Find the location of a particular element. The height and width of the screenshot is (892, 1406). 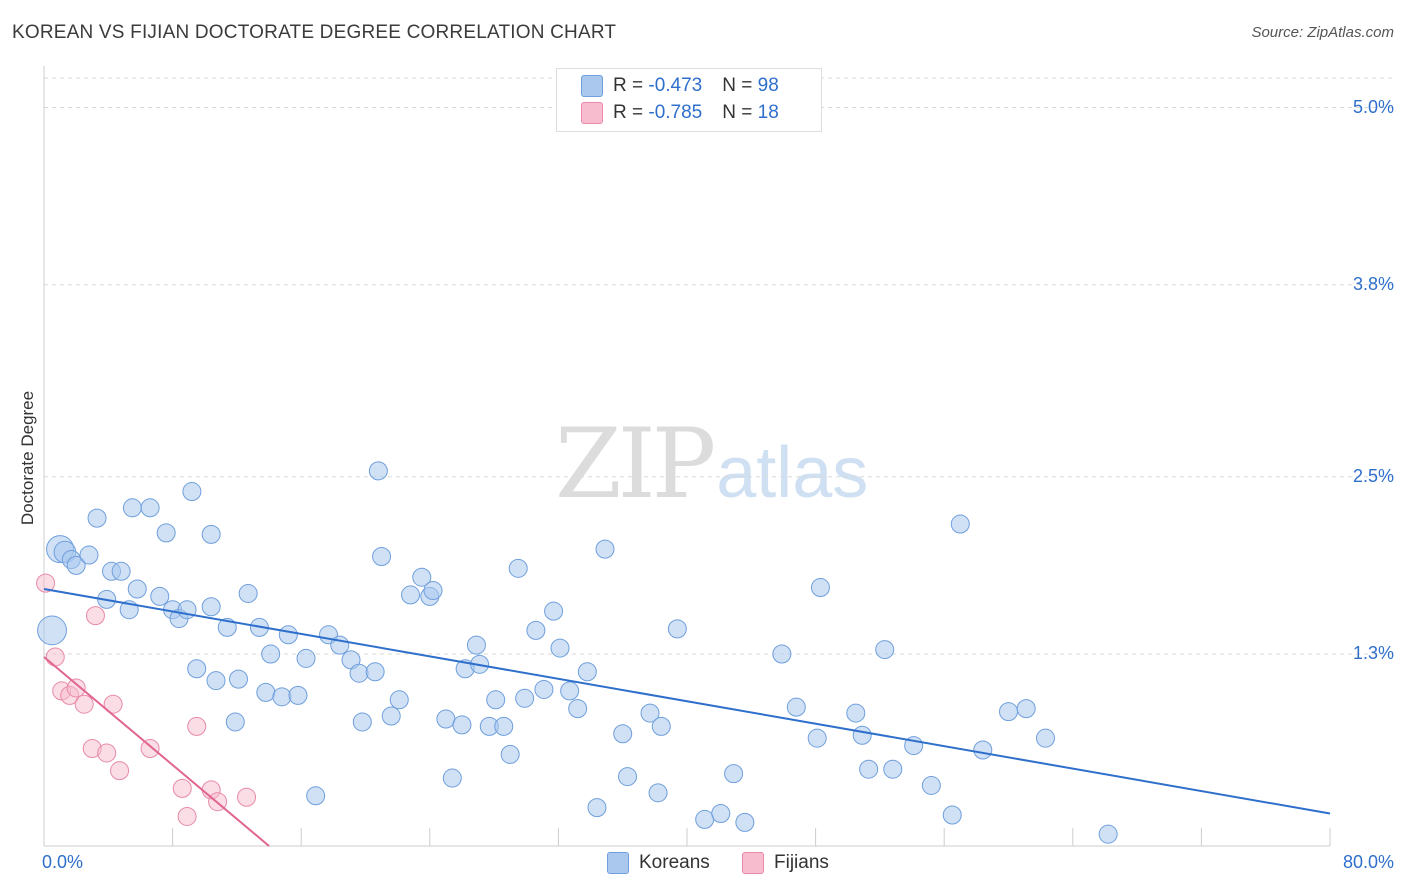

x-tick-label-right: 80.0% is located at coordinates (1368, 862).